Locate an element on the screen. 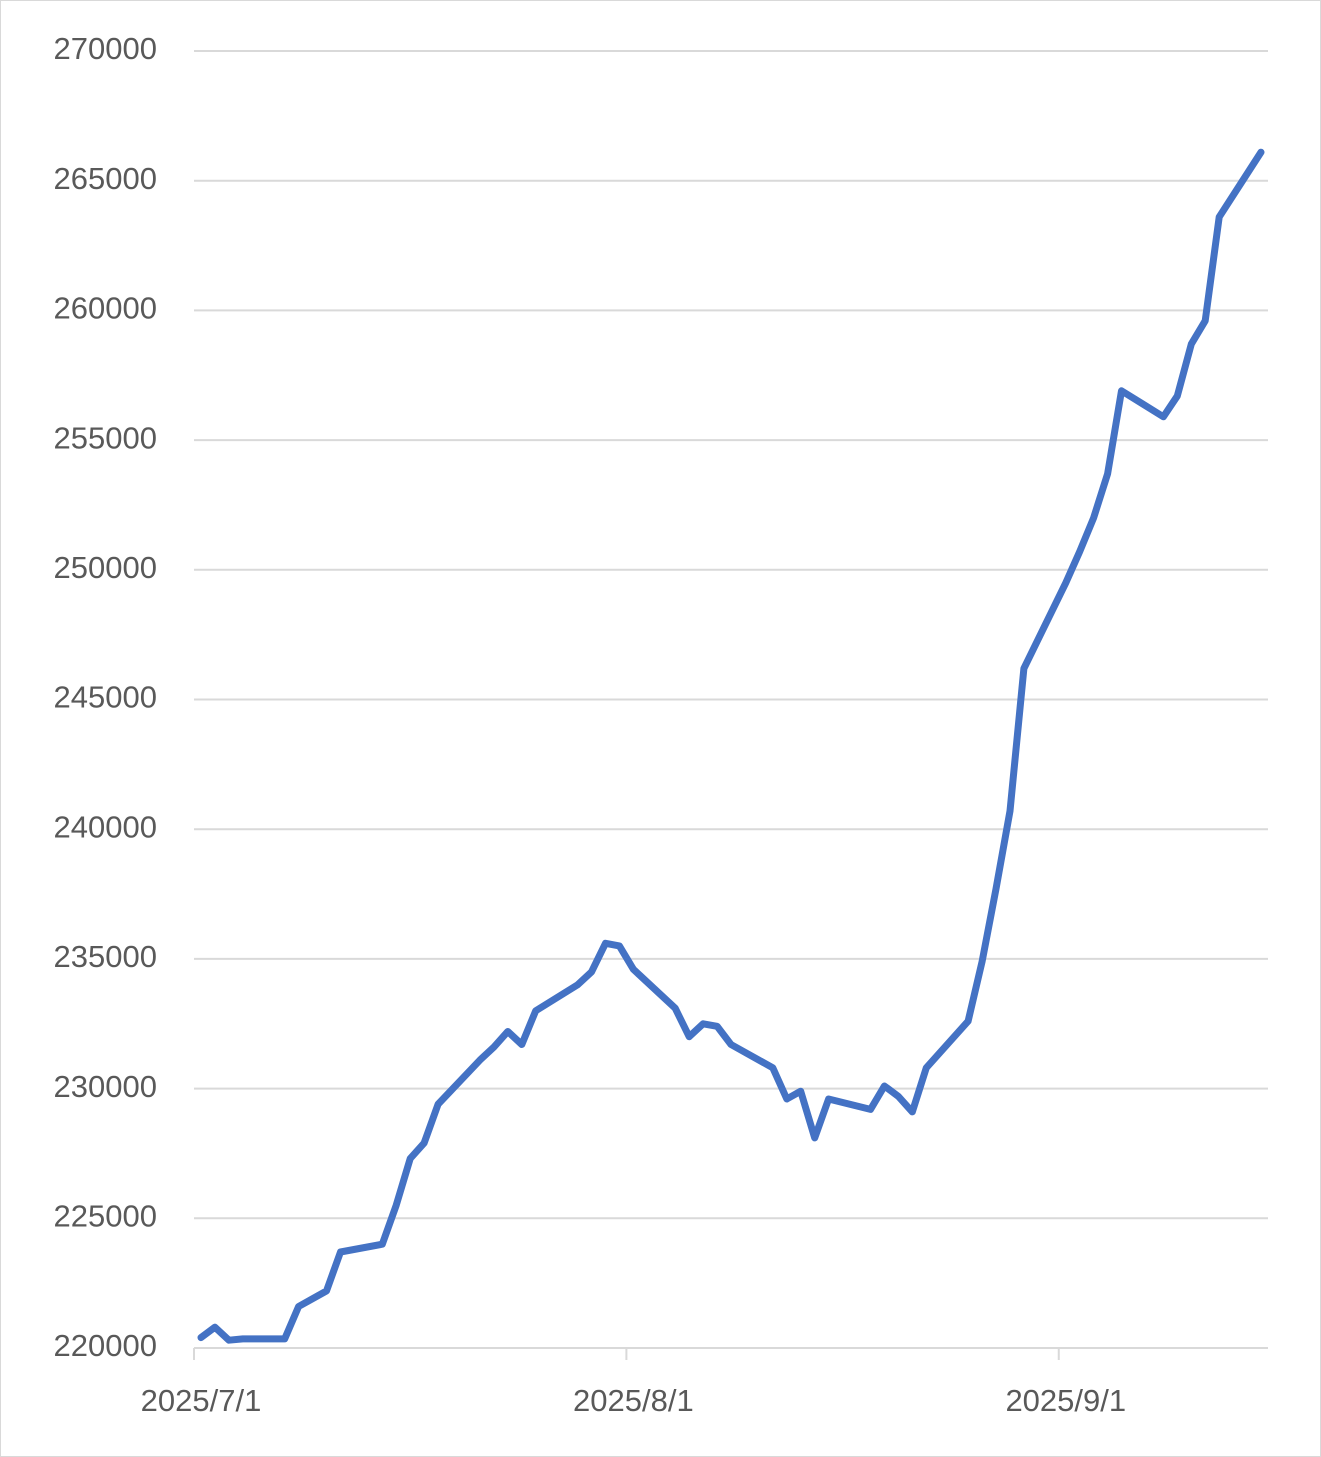  y-tick-label: 235000 is located at coordinates (105, 956).